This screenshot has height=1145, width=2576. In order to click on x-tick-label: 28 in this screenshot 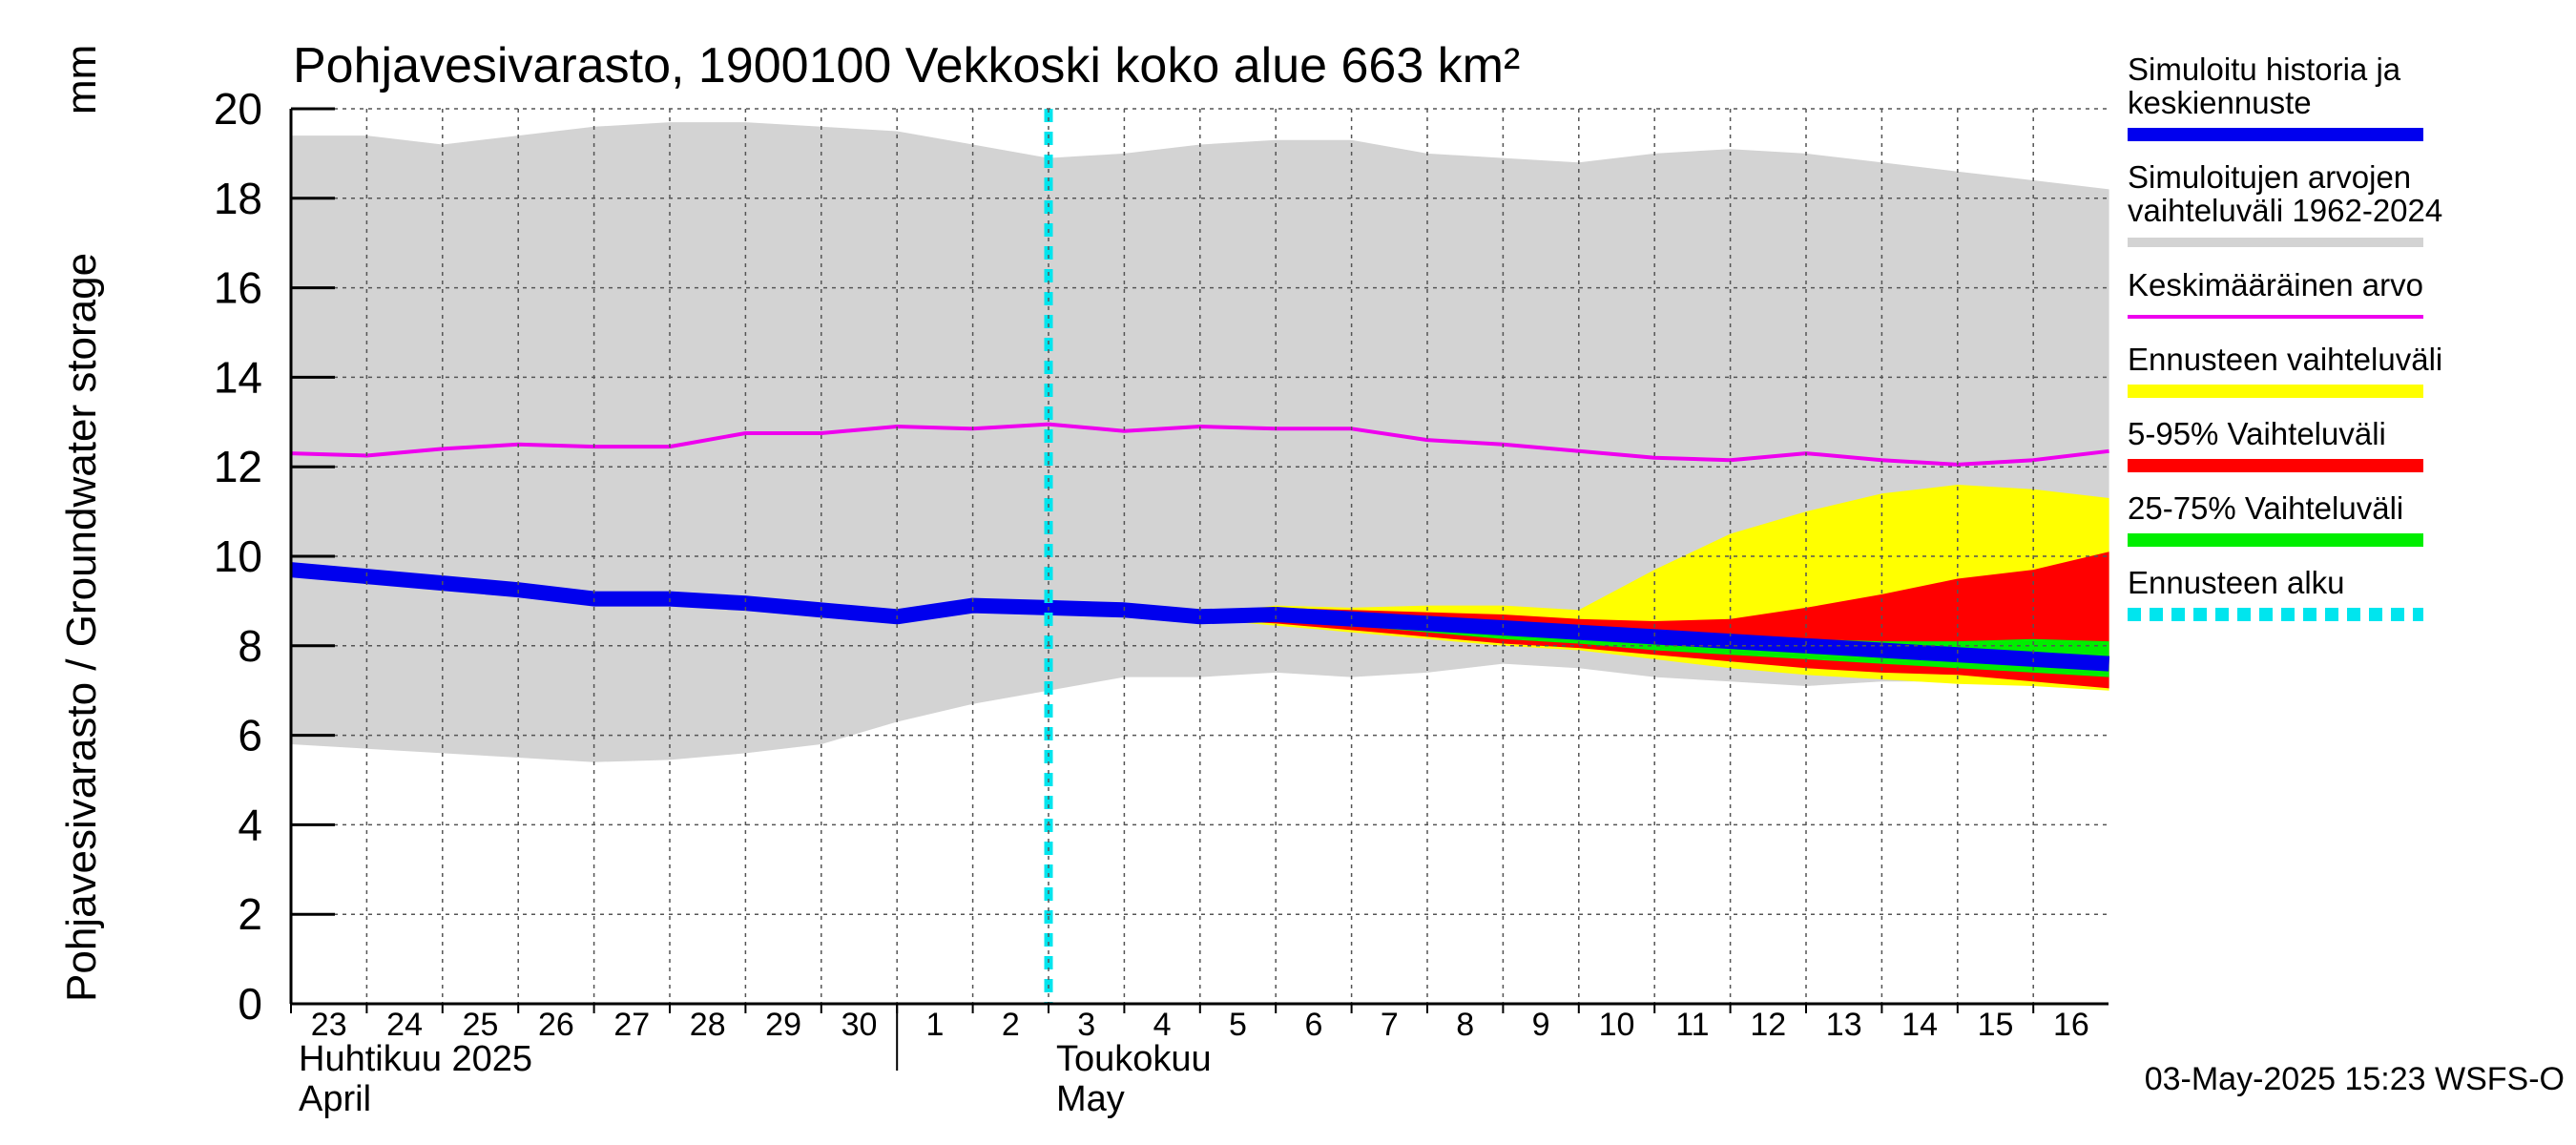, I will do `click(708, 1025)`.